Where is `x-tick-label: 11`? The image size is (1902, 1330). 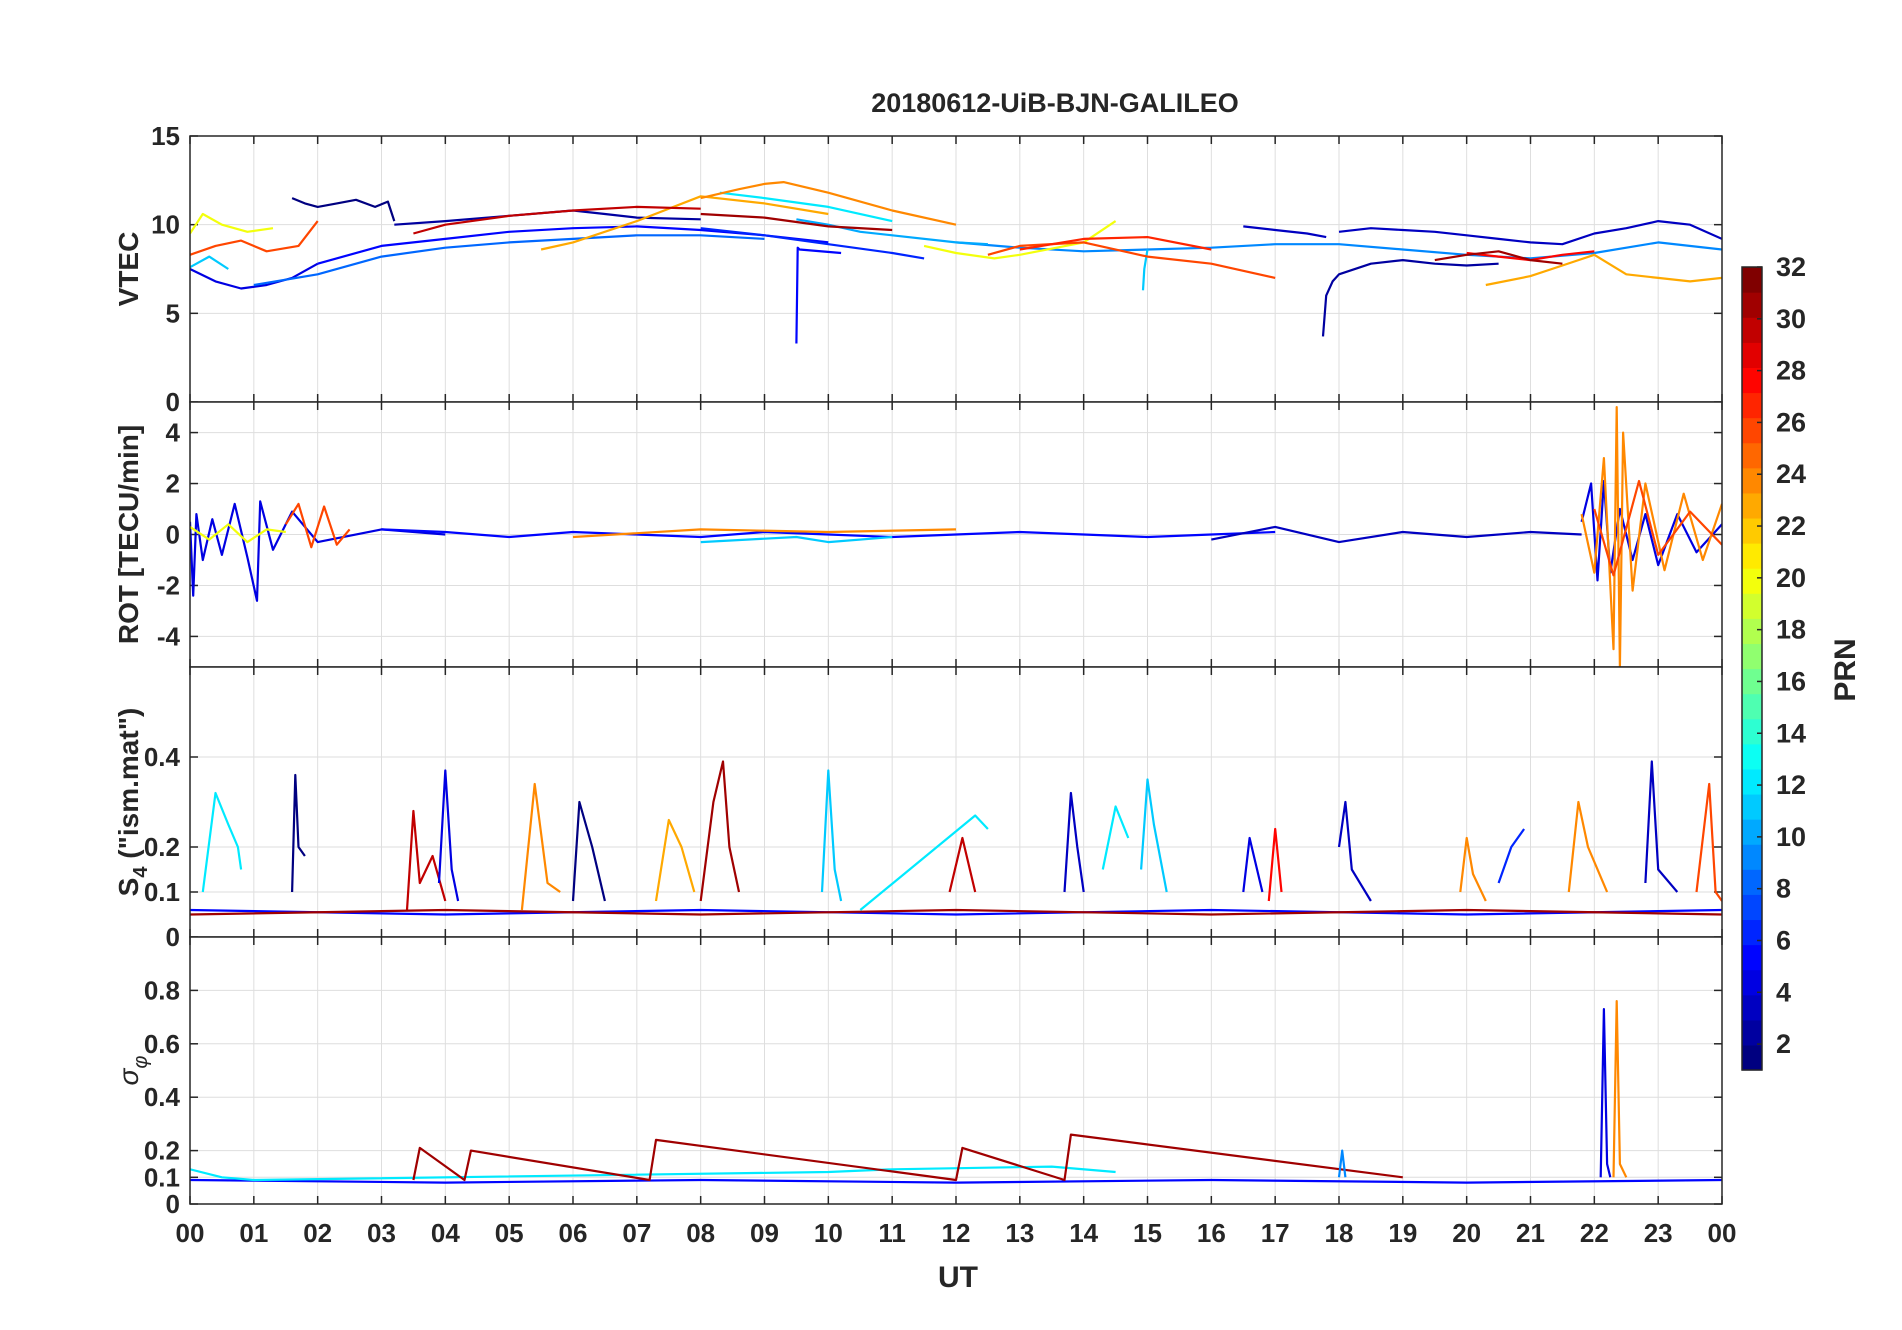 x-tick-label: 11 is located at coordinates (892, 1233).